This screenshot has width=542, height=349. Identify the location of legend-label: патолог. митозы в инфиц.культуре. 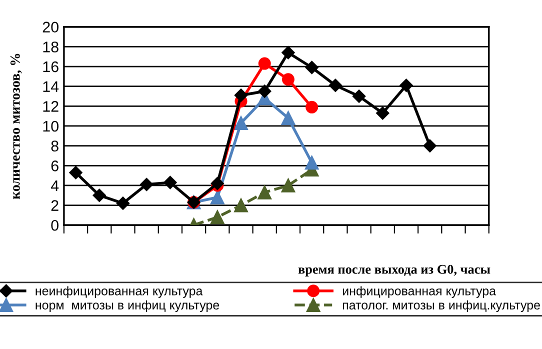
(441, 306).